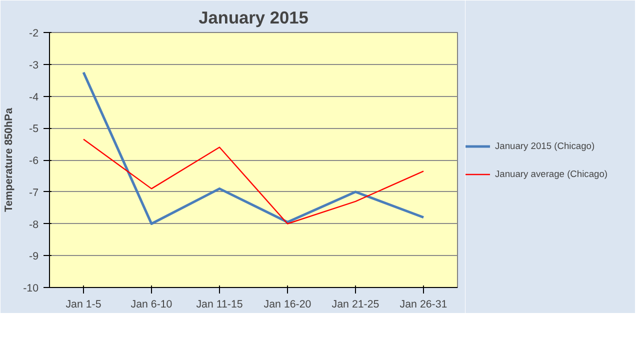 The height and width of the screenshot is (343, 643). What do you see at coordinates (551, 173) in the screenshot?
I see `legend-label: January average (Chicago)` at bounding box center [551, 173].